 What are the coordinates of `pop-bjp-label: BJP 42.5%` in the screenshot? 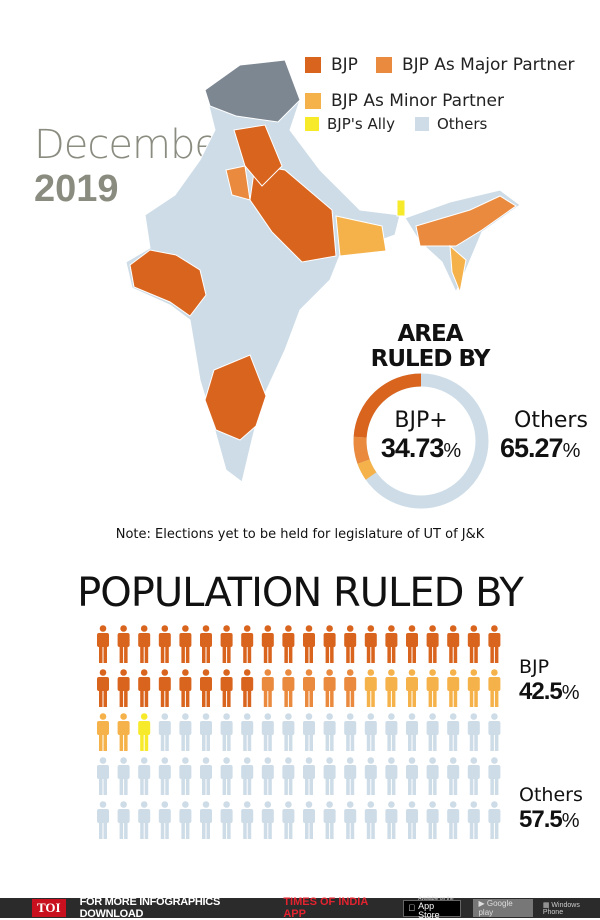 It's located at (549, 680).